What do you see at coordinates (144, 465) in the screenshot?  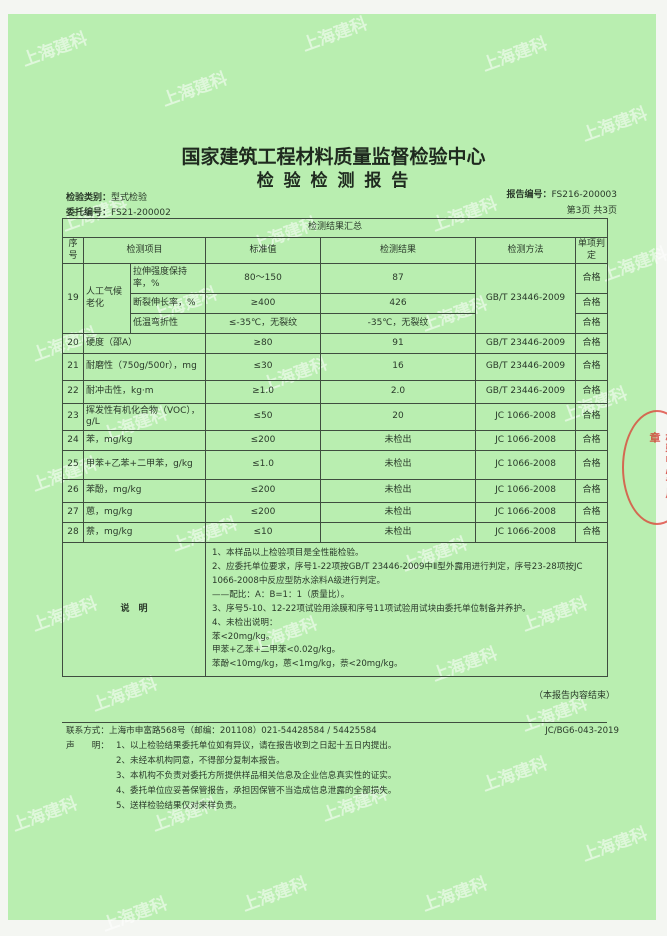 I see `cell-item: 甲苯+乙苯+二甲苯，g/kg` at bounding box center [144, 465].